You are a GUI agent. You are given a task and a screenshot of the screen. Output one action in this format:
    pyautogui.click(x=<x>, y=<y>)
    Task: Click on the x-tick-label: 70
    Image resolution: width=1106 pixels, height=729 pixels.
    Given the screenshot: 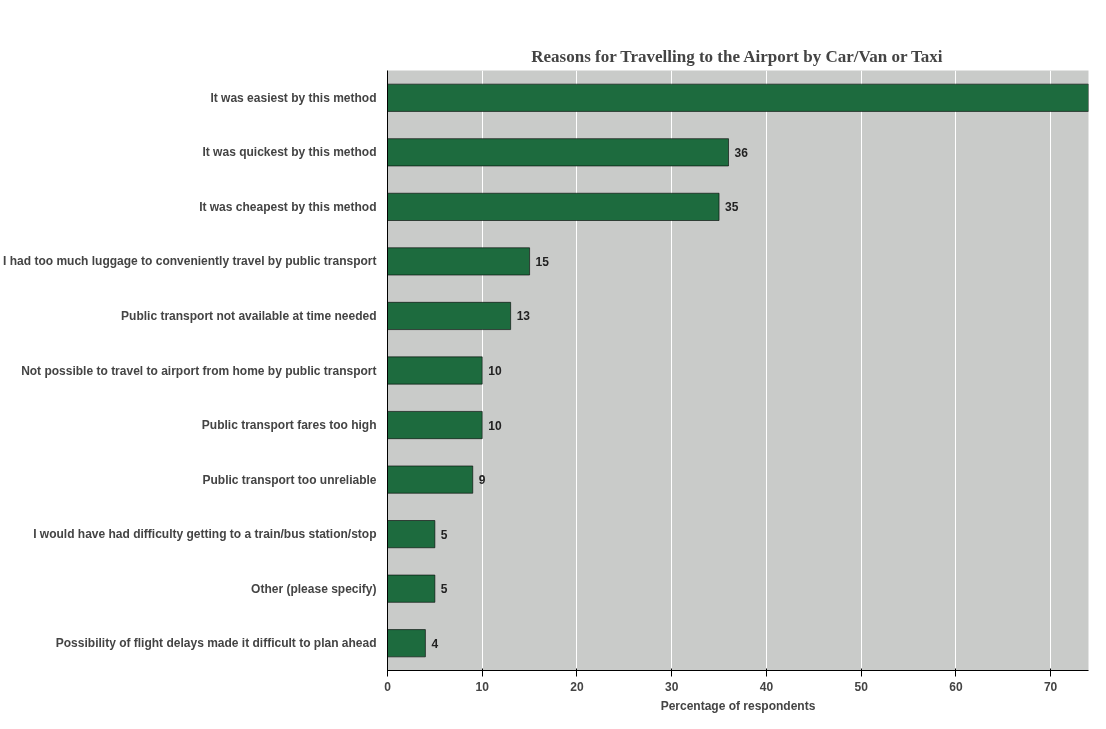 What is the action you would take?
    pyautogui.click(x=1050, y=686)
    